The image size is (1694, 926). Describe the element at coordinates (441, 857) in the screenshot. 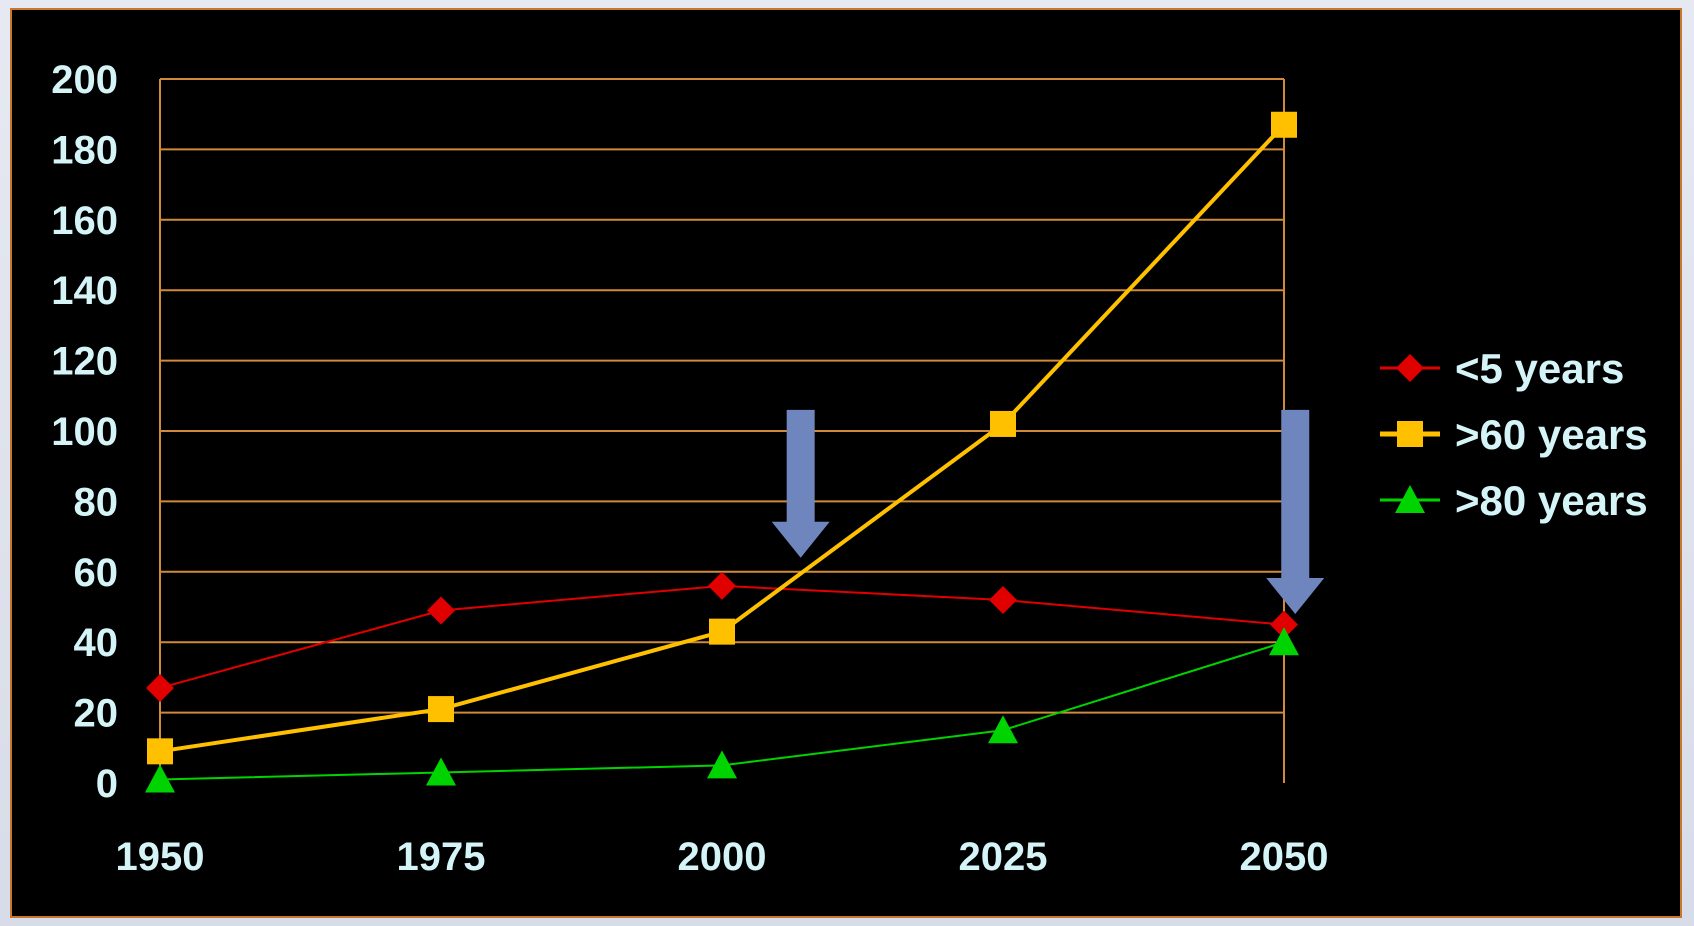

I see `x-tick-label: 1975` at that location.